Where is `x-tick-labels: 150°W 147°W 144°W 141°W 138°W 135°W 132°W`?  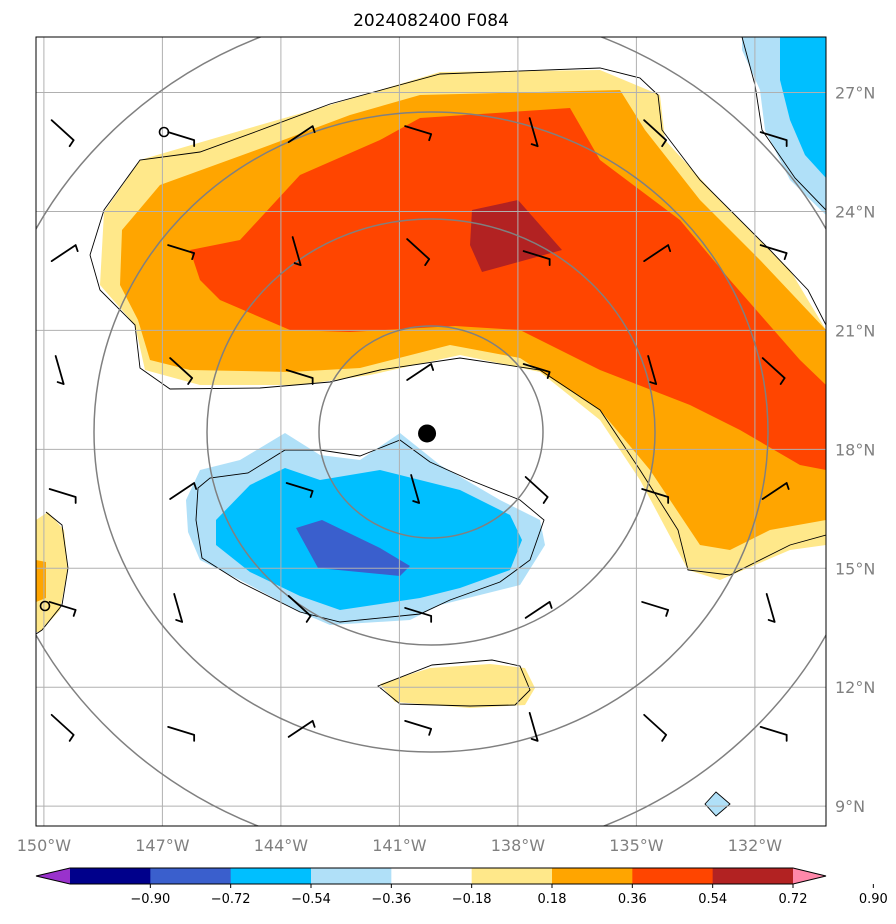 x-tick-labels: 150°W 147°W 144°W 141°W 138°W 135°W 132°W is located at coordinates (400, 845).